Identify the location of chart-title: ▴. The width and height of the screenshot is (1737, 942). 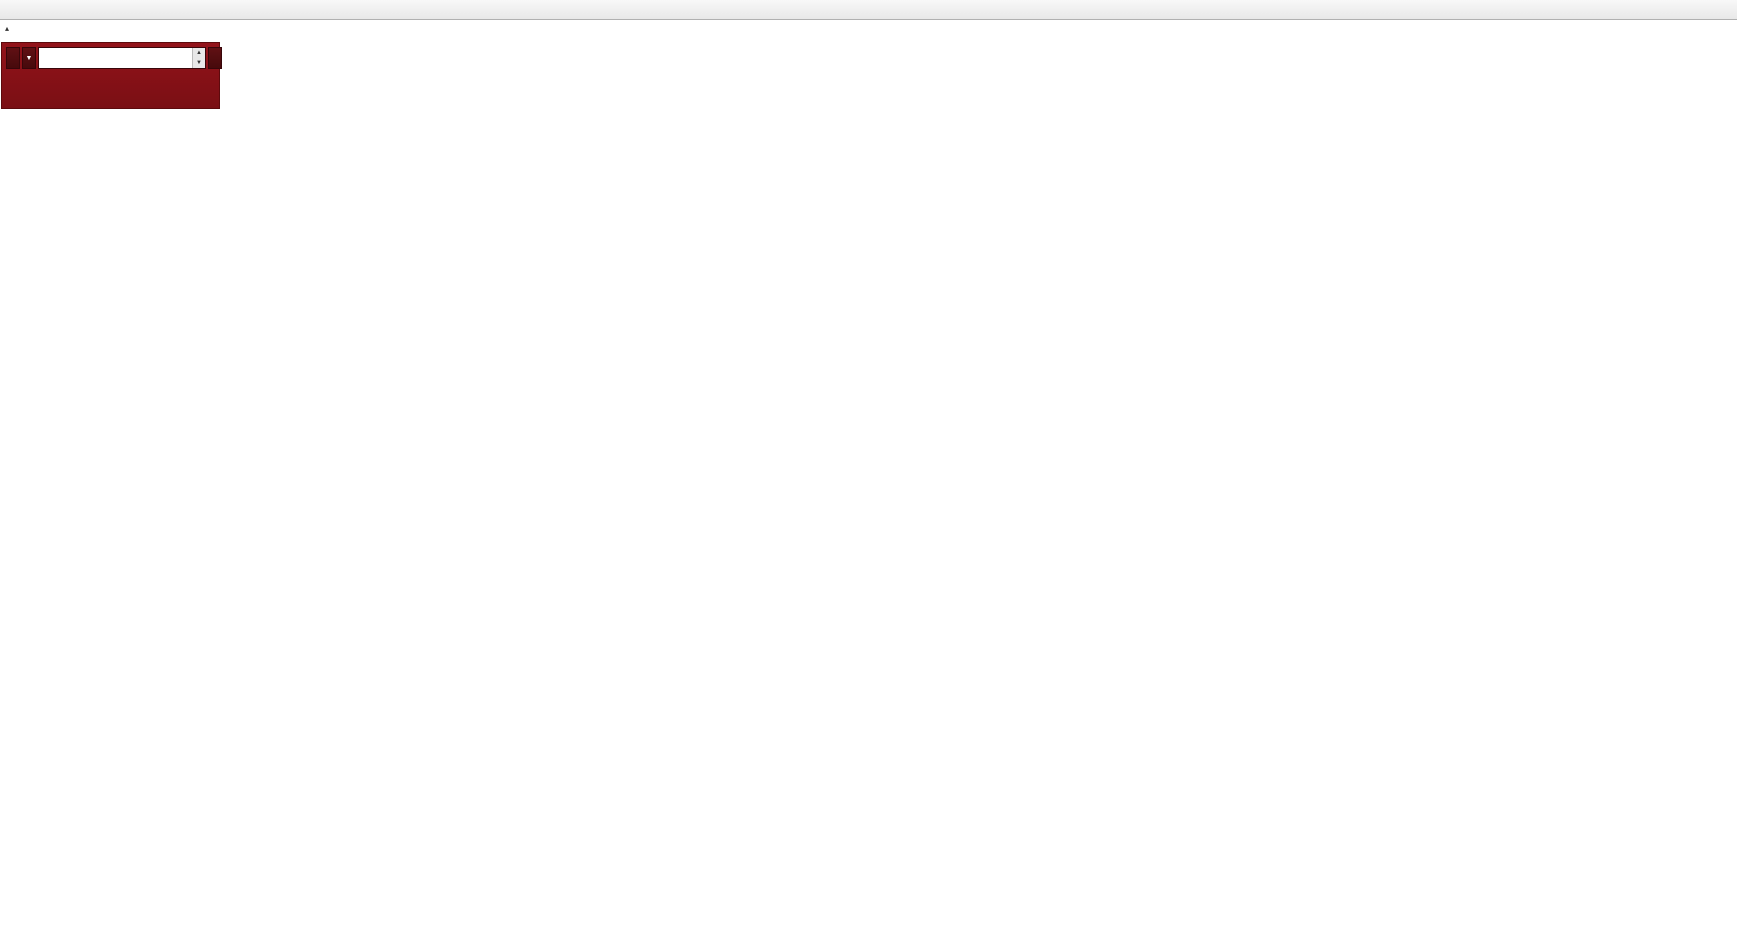
(24, 28).